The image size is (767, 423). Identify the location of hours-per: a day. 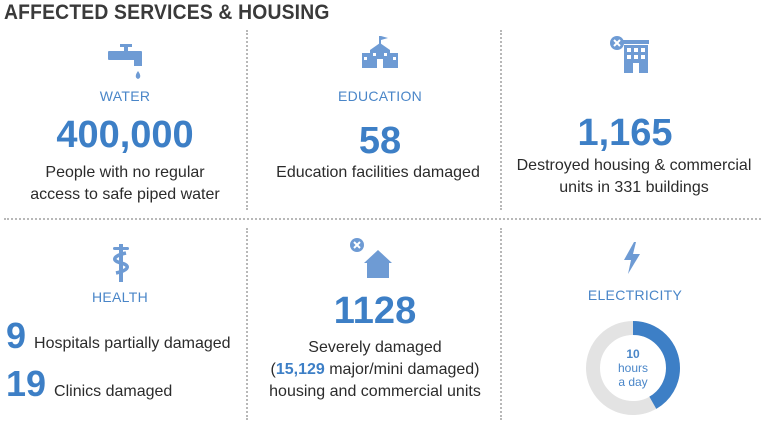
(633, 382).